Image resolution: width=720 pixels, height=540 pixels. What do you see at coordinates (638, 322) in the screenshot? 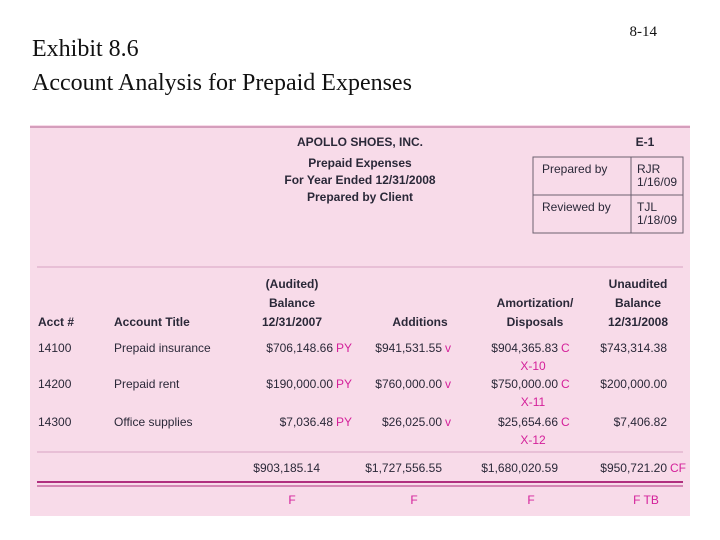
I see `column-header: 12/31/2008` at bounding box center [638, 322].